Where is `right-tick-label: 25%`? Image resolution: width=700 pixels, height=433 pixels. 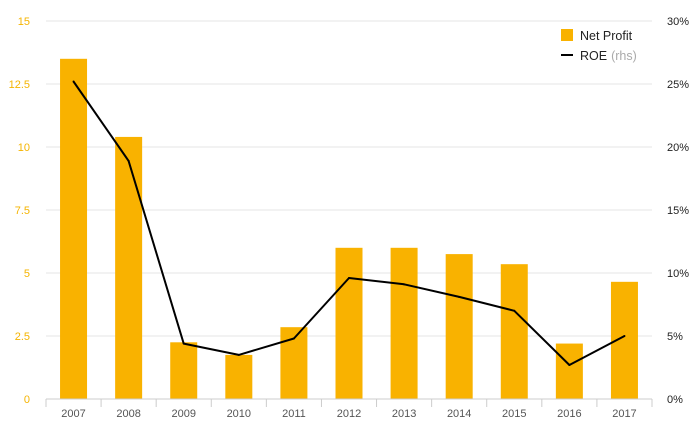
right-tick-label: 25% is located at coordinates (678, 85).